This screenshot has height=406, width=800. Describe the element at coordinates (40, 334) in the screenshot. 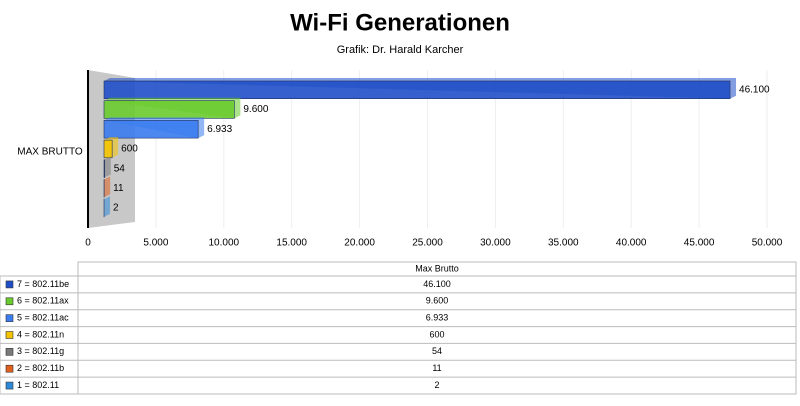

I see `legend-label: 4 = 802.11n` at that location.